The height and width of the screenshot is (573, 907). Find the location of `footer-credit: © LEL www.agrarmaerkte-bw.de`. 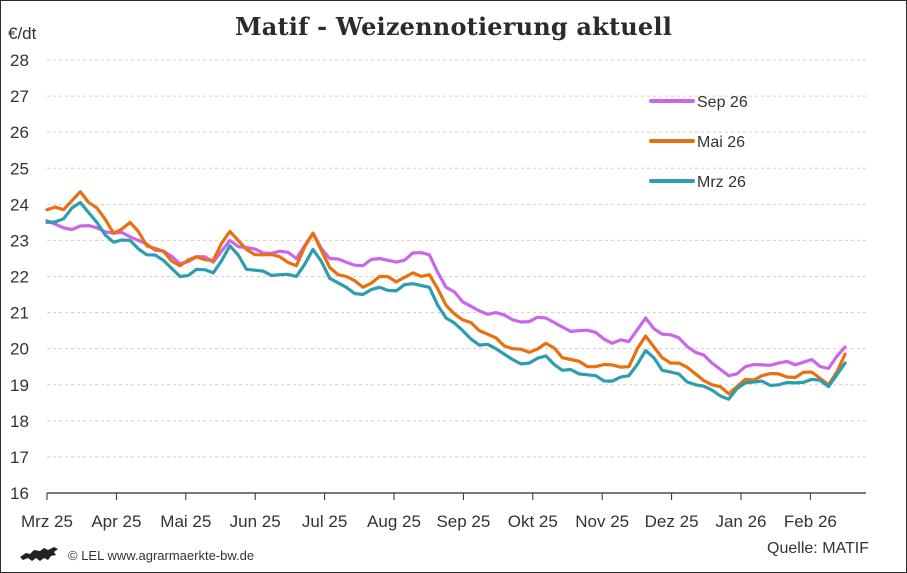

footer-credit: © LEL www.agrarmaerkte-bw.de is located at coordinates (136, 555).